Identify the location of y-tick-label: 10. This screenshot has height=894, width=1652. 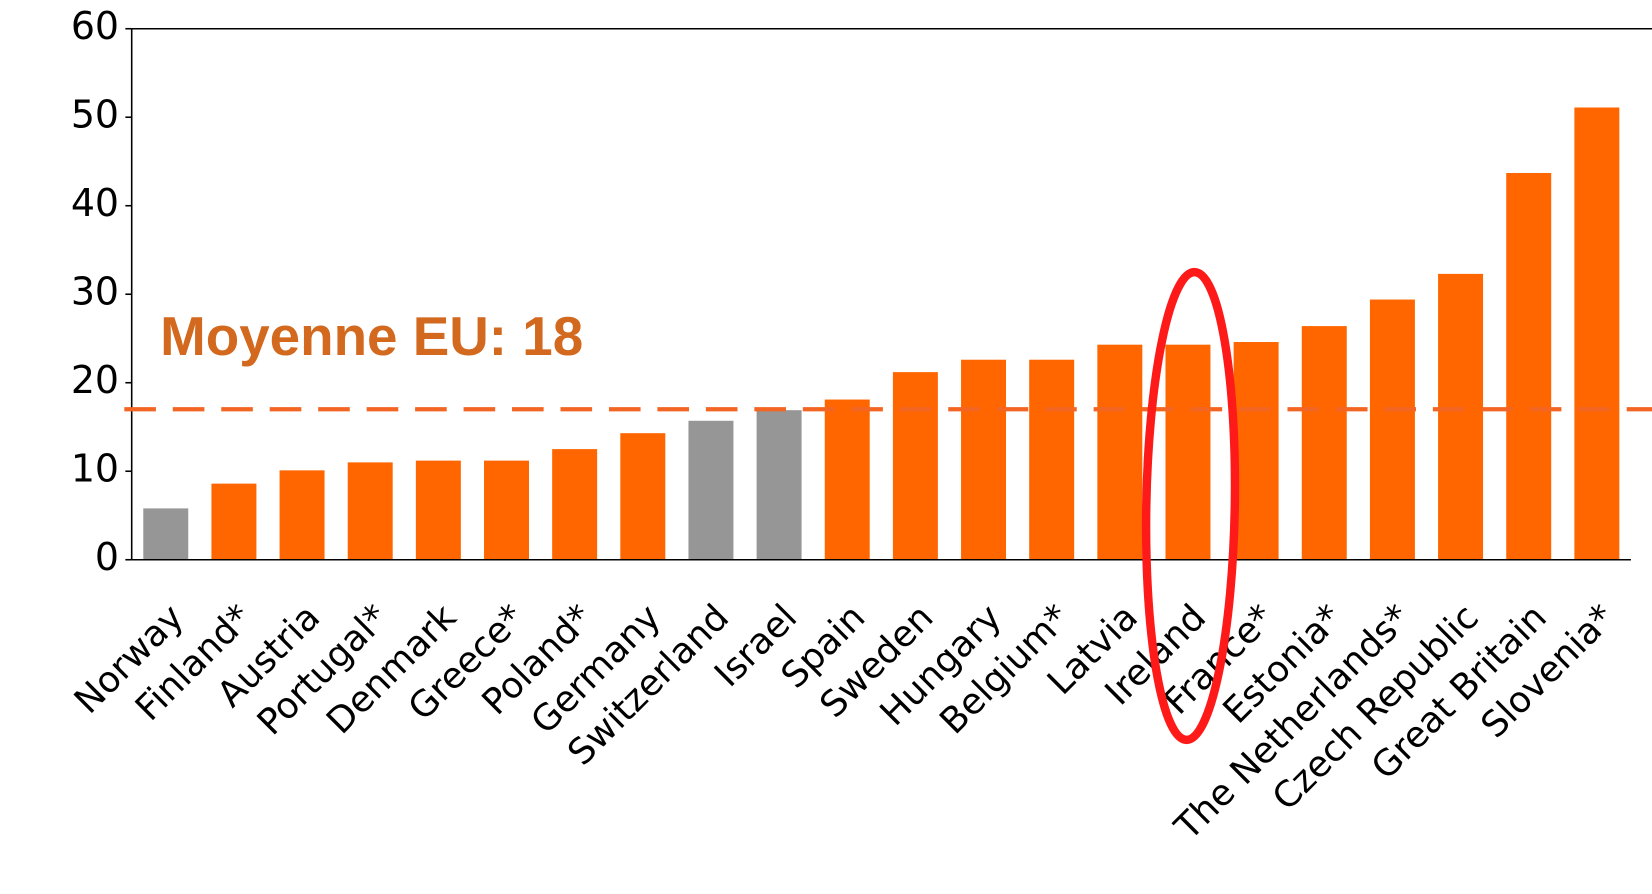
(95, 469).